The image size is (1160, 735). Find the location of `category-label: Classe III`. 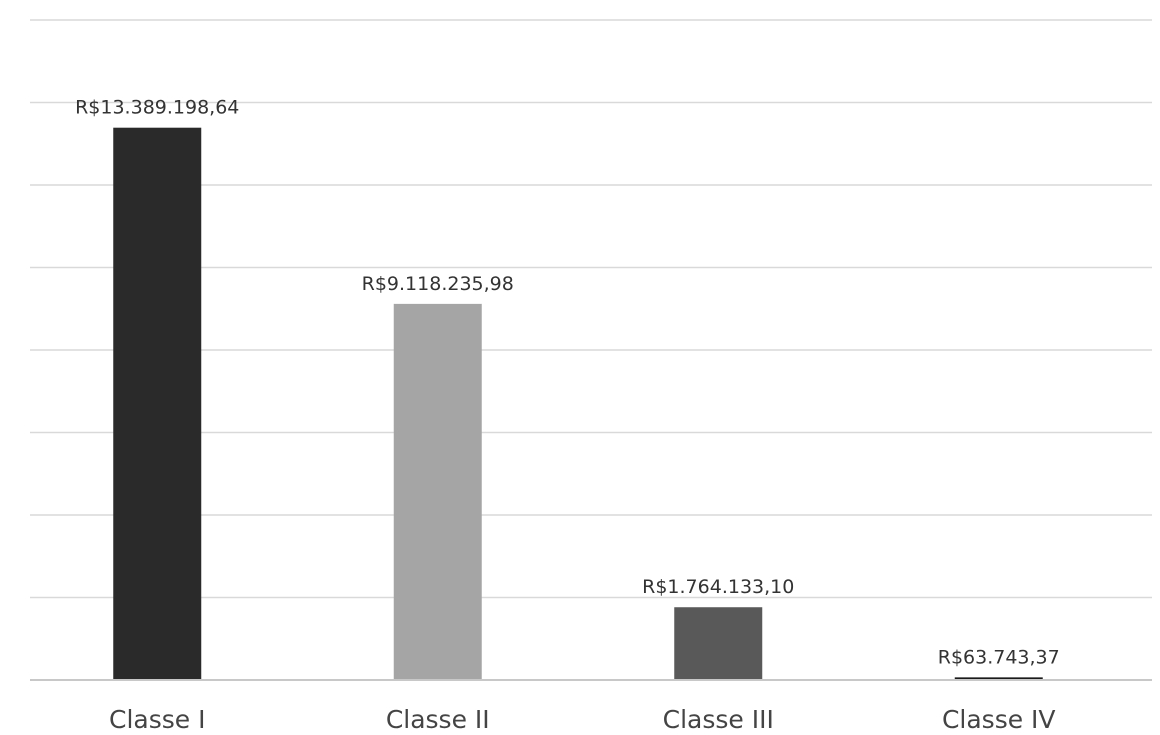

category-label: Classe III is located at coordinates (718, 719).